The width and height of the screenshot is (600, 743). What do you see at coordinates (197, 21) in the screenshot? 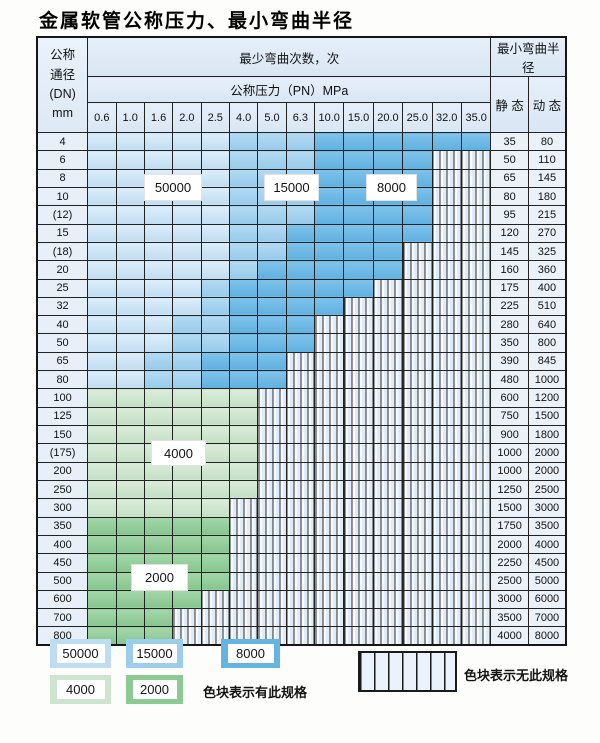
I see `page-title: 金属软管公称压力、最小弯曲半径` at bounding box center [197, 21].